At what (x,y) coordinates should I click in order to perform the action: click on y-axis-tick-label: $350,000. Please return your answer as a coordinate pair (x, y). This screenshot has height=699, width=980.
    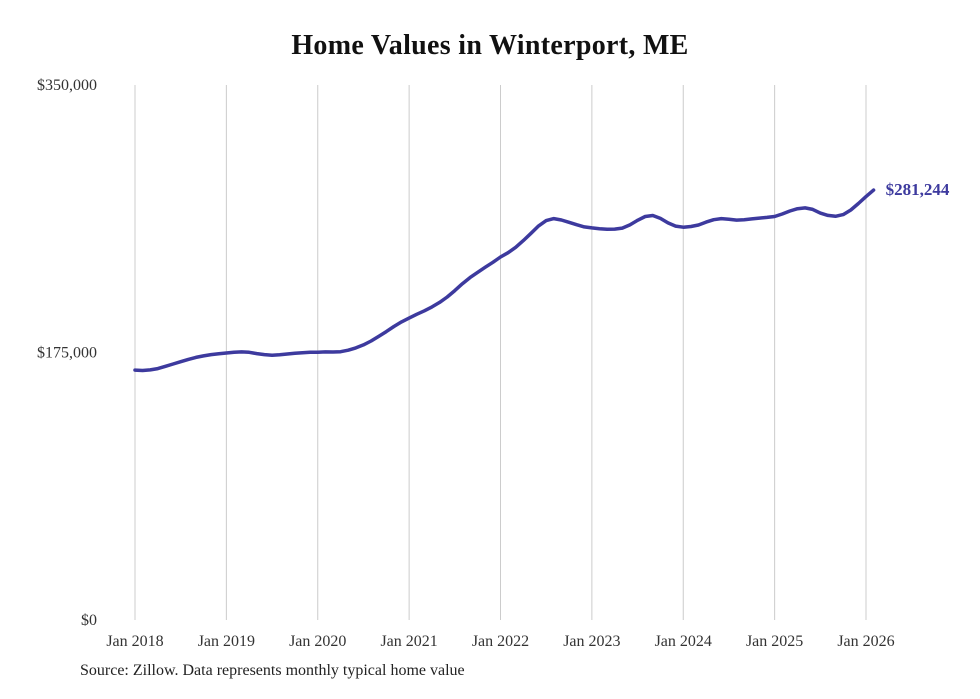
    Looking at the image, I should click on (67, 85).